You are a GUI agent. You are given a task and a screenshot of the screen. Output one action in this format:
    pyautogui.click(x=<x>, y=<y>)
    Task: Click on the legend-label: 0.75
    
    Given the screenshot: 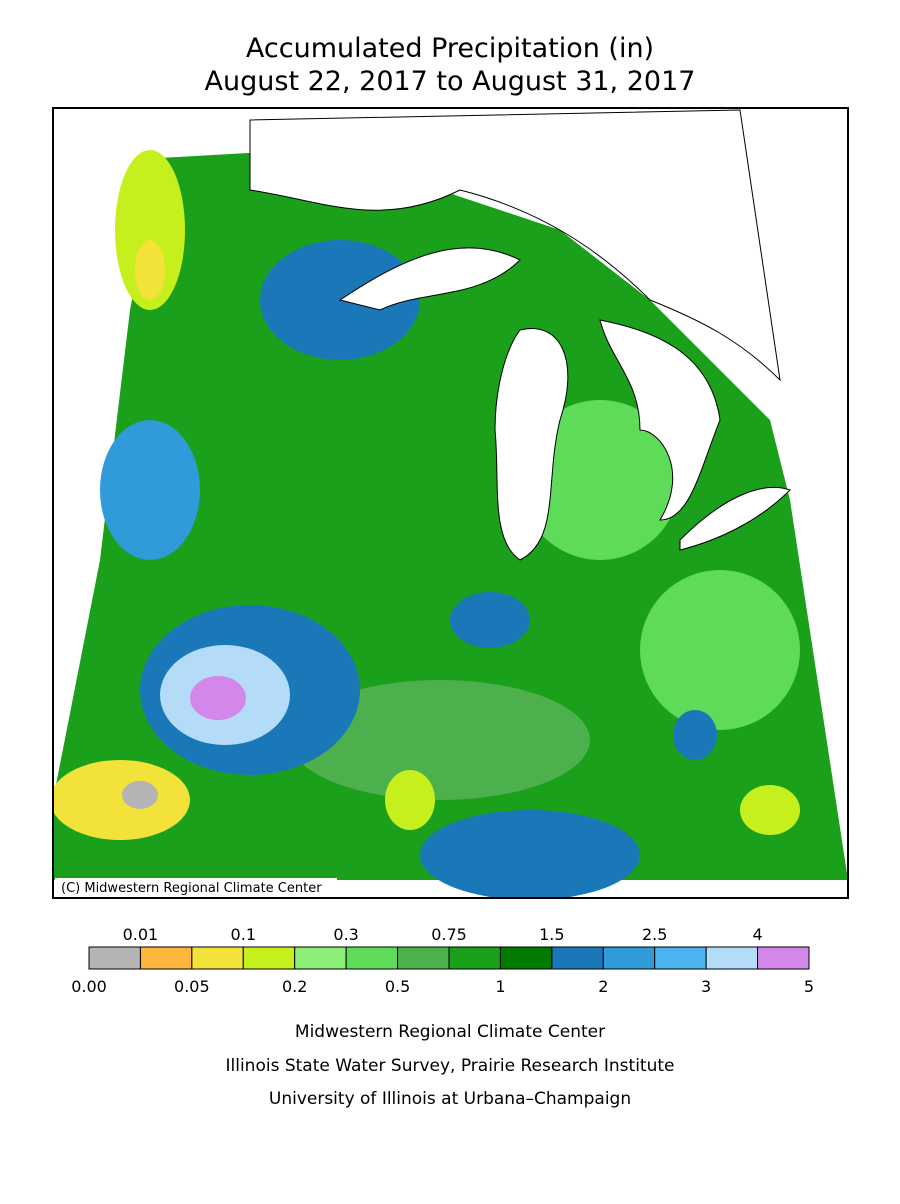 What is the action you would take?
    pyautogui.click(x=449, y=934)
    